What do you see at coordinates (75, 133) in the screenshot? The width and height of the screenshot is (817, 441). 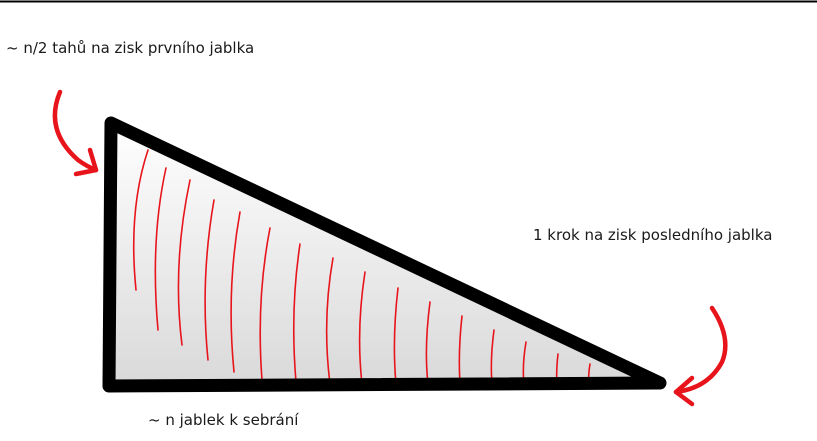 I see `arrow-first-apple-icon` at bounding box center [75, 133].